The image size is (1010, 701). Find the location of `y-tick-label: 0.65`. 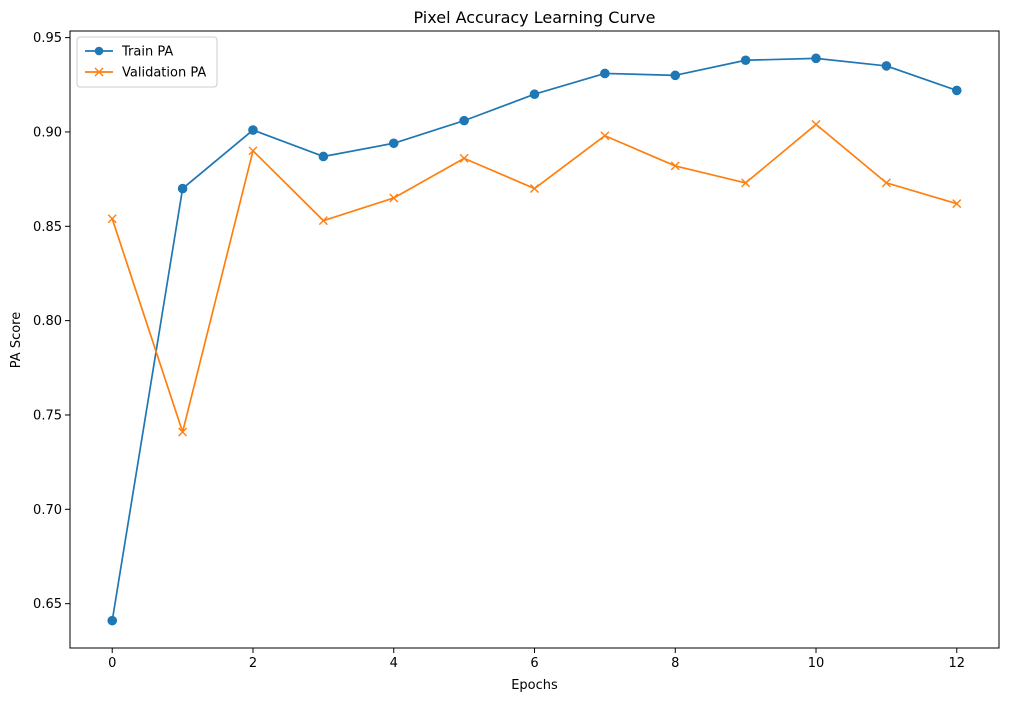

y-tick-label: 0.65 is located at coordinates (47, 604).